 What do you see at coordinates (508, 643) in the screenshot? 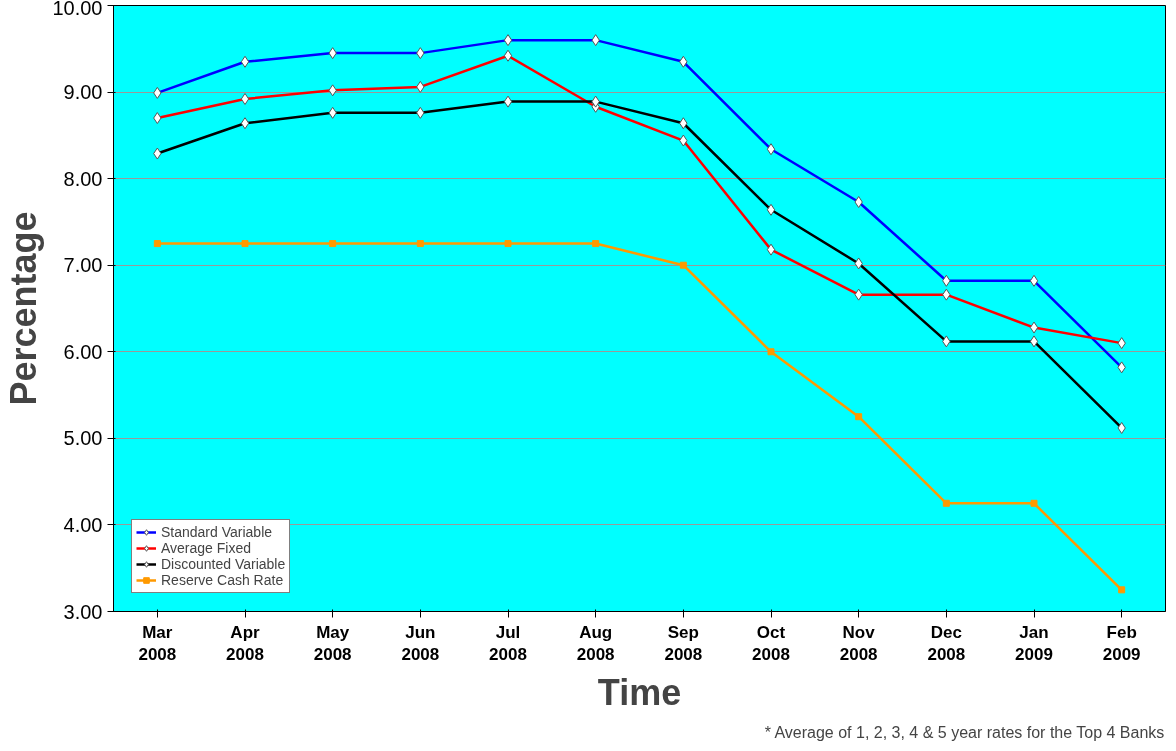
I see `x-tick-label: Jul 2008` at bounding box center [508, 643].